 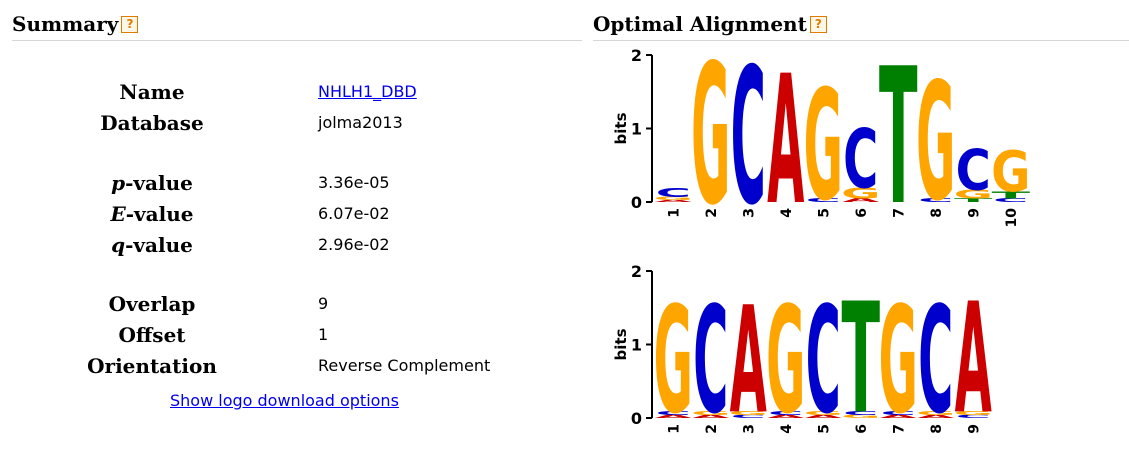 What do you see at coordinates (152, 366) in the screenshot?
I see `orientation-label: Orientation` at bounding box center [152, 366].